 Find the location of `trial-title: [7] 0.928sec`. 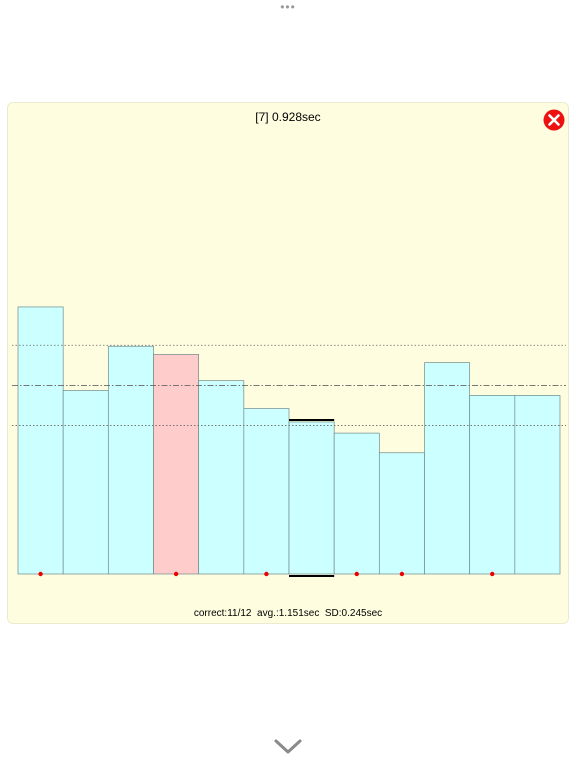

trial-title: [7] 0.928sec is located at coordinates (288, 117).